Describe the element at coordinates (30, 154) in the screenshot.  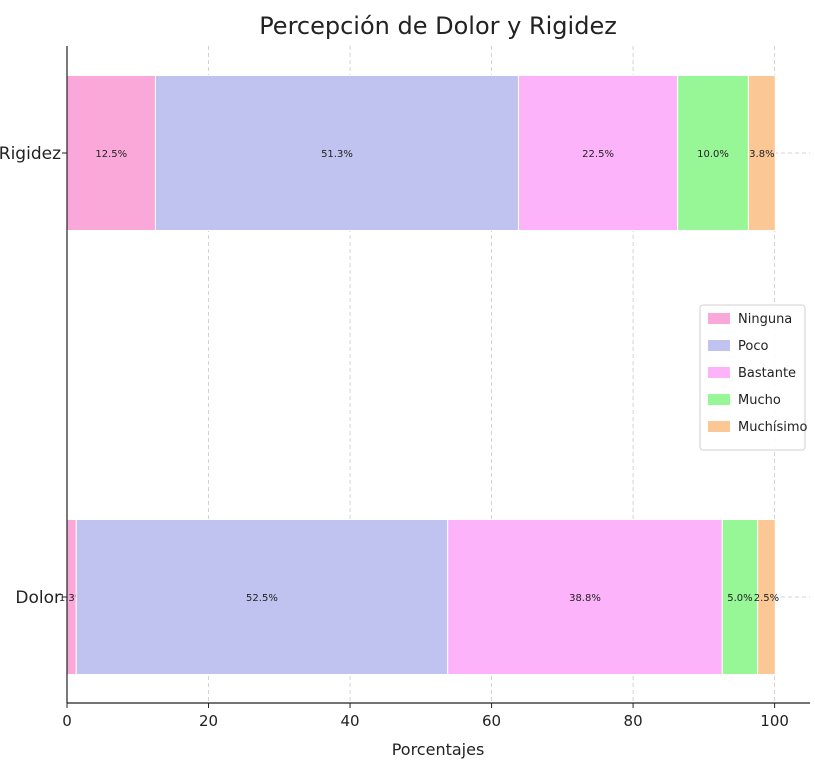
I see `y-category-label: Rigidez` at that location.